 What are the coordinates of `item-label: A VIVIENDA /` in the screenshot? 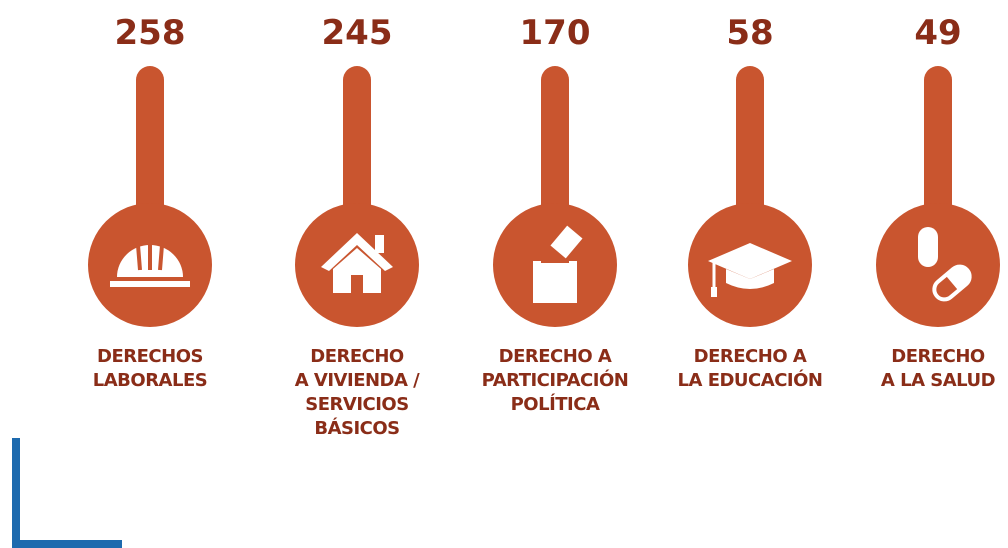 It's located at (357, 380).